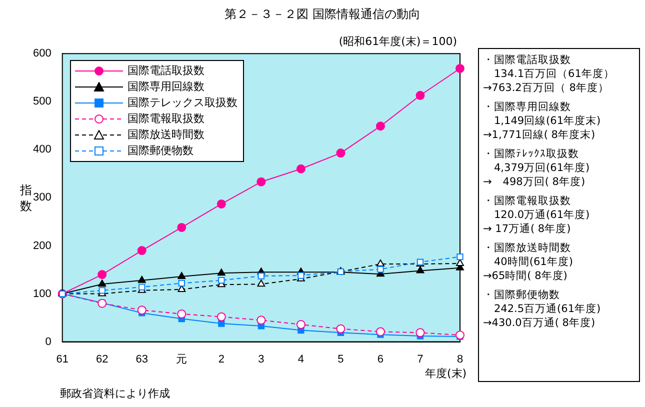 This screenshot has height=407, width=645. Describe the element at coordinates (42, 198) in the screenshot. I see `y-tick-label: 300` at that location.